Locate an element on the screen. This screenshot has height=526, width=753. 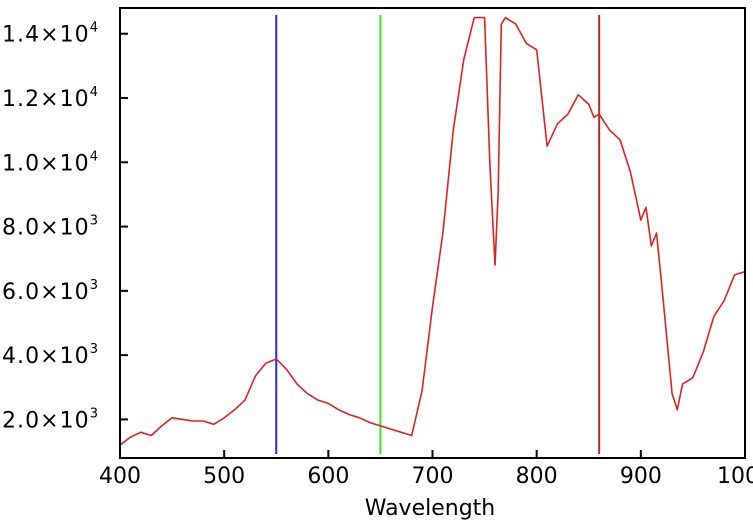
y-tick-label-4: 1.0×104 is located at coordinates (50, 162).